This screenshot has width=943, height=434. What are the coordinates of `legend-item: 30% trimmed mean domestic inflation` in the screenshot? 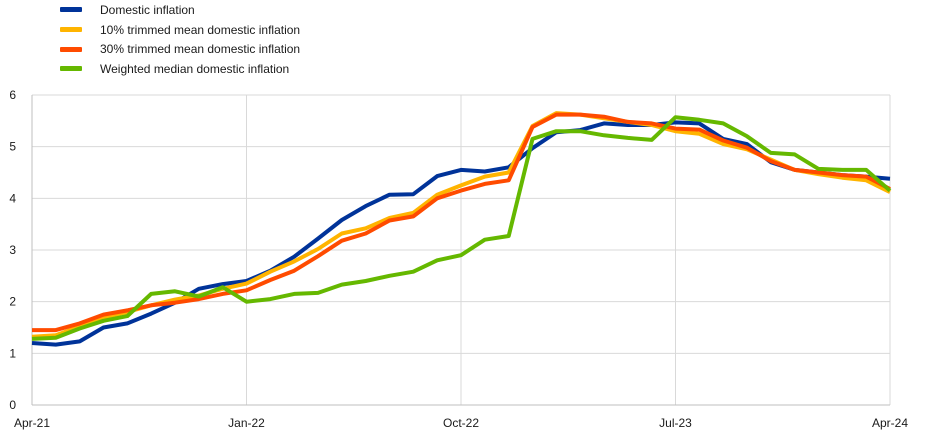 It's located at (180, 49).